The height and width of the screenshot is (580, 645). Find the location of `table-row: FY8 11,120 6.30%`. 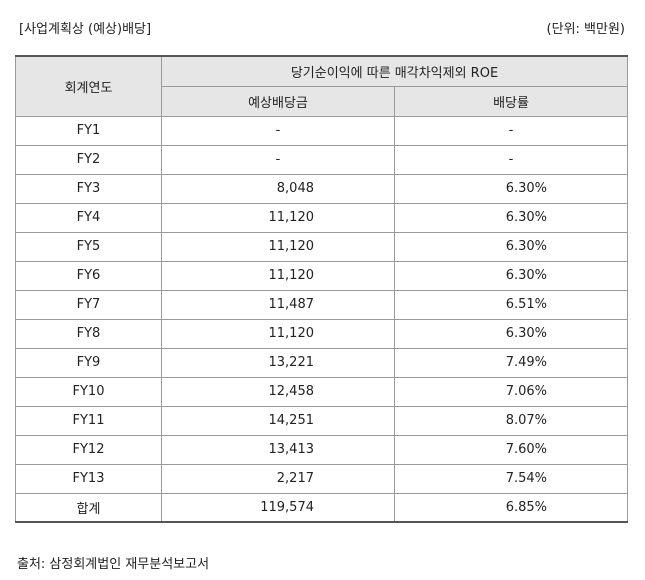

table-row: FY8 11,120 6.30% is located at coordinates (322, 333).